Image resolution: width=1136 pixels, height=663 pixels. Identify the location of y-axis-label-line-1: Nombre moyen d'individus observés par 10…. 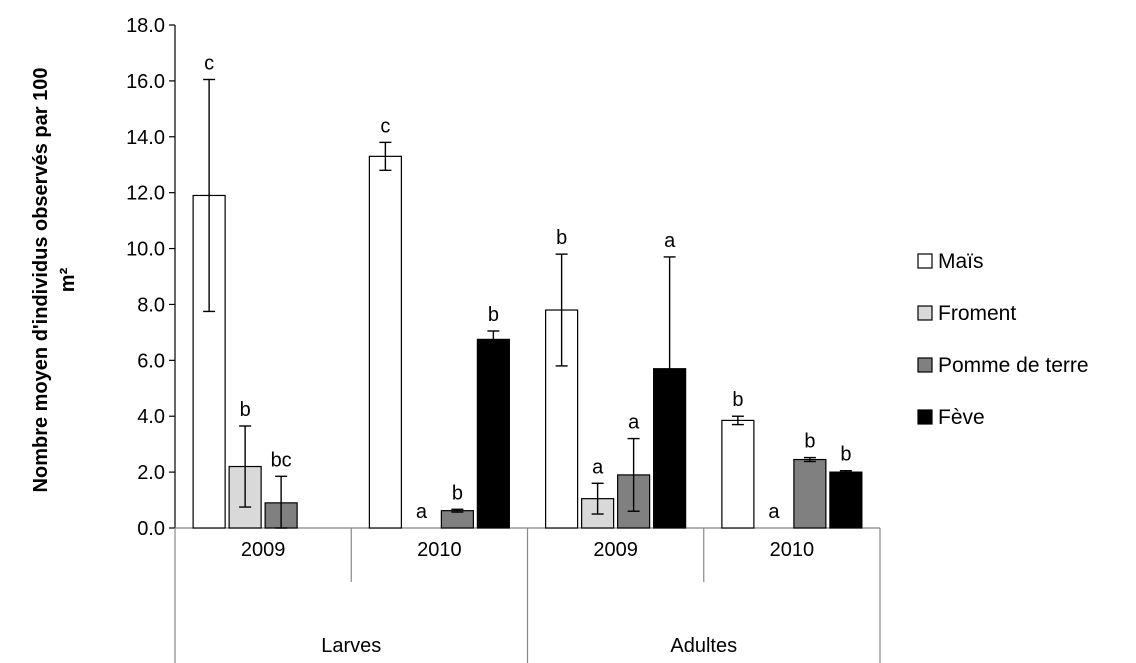
(41, 280).